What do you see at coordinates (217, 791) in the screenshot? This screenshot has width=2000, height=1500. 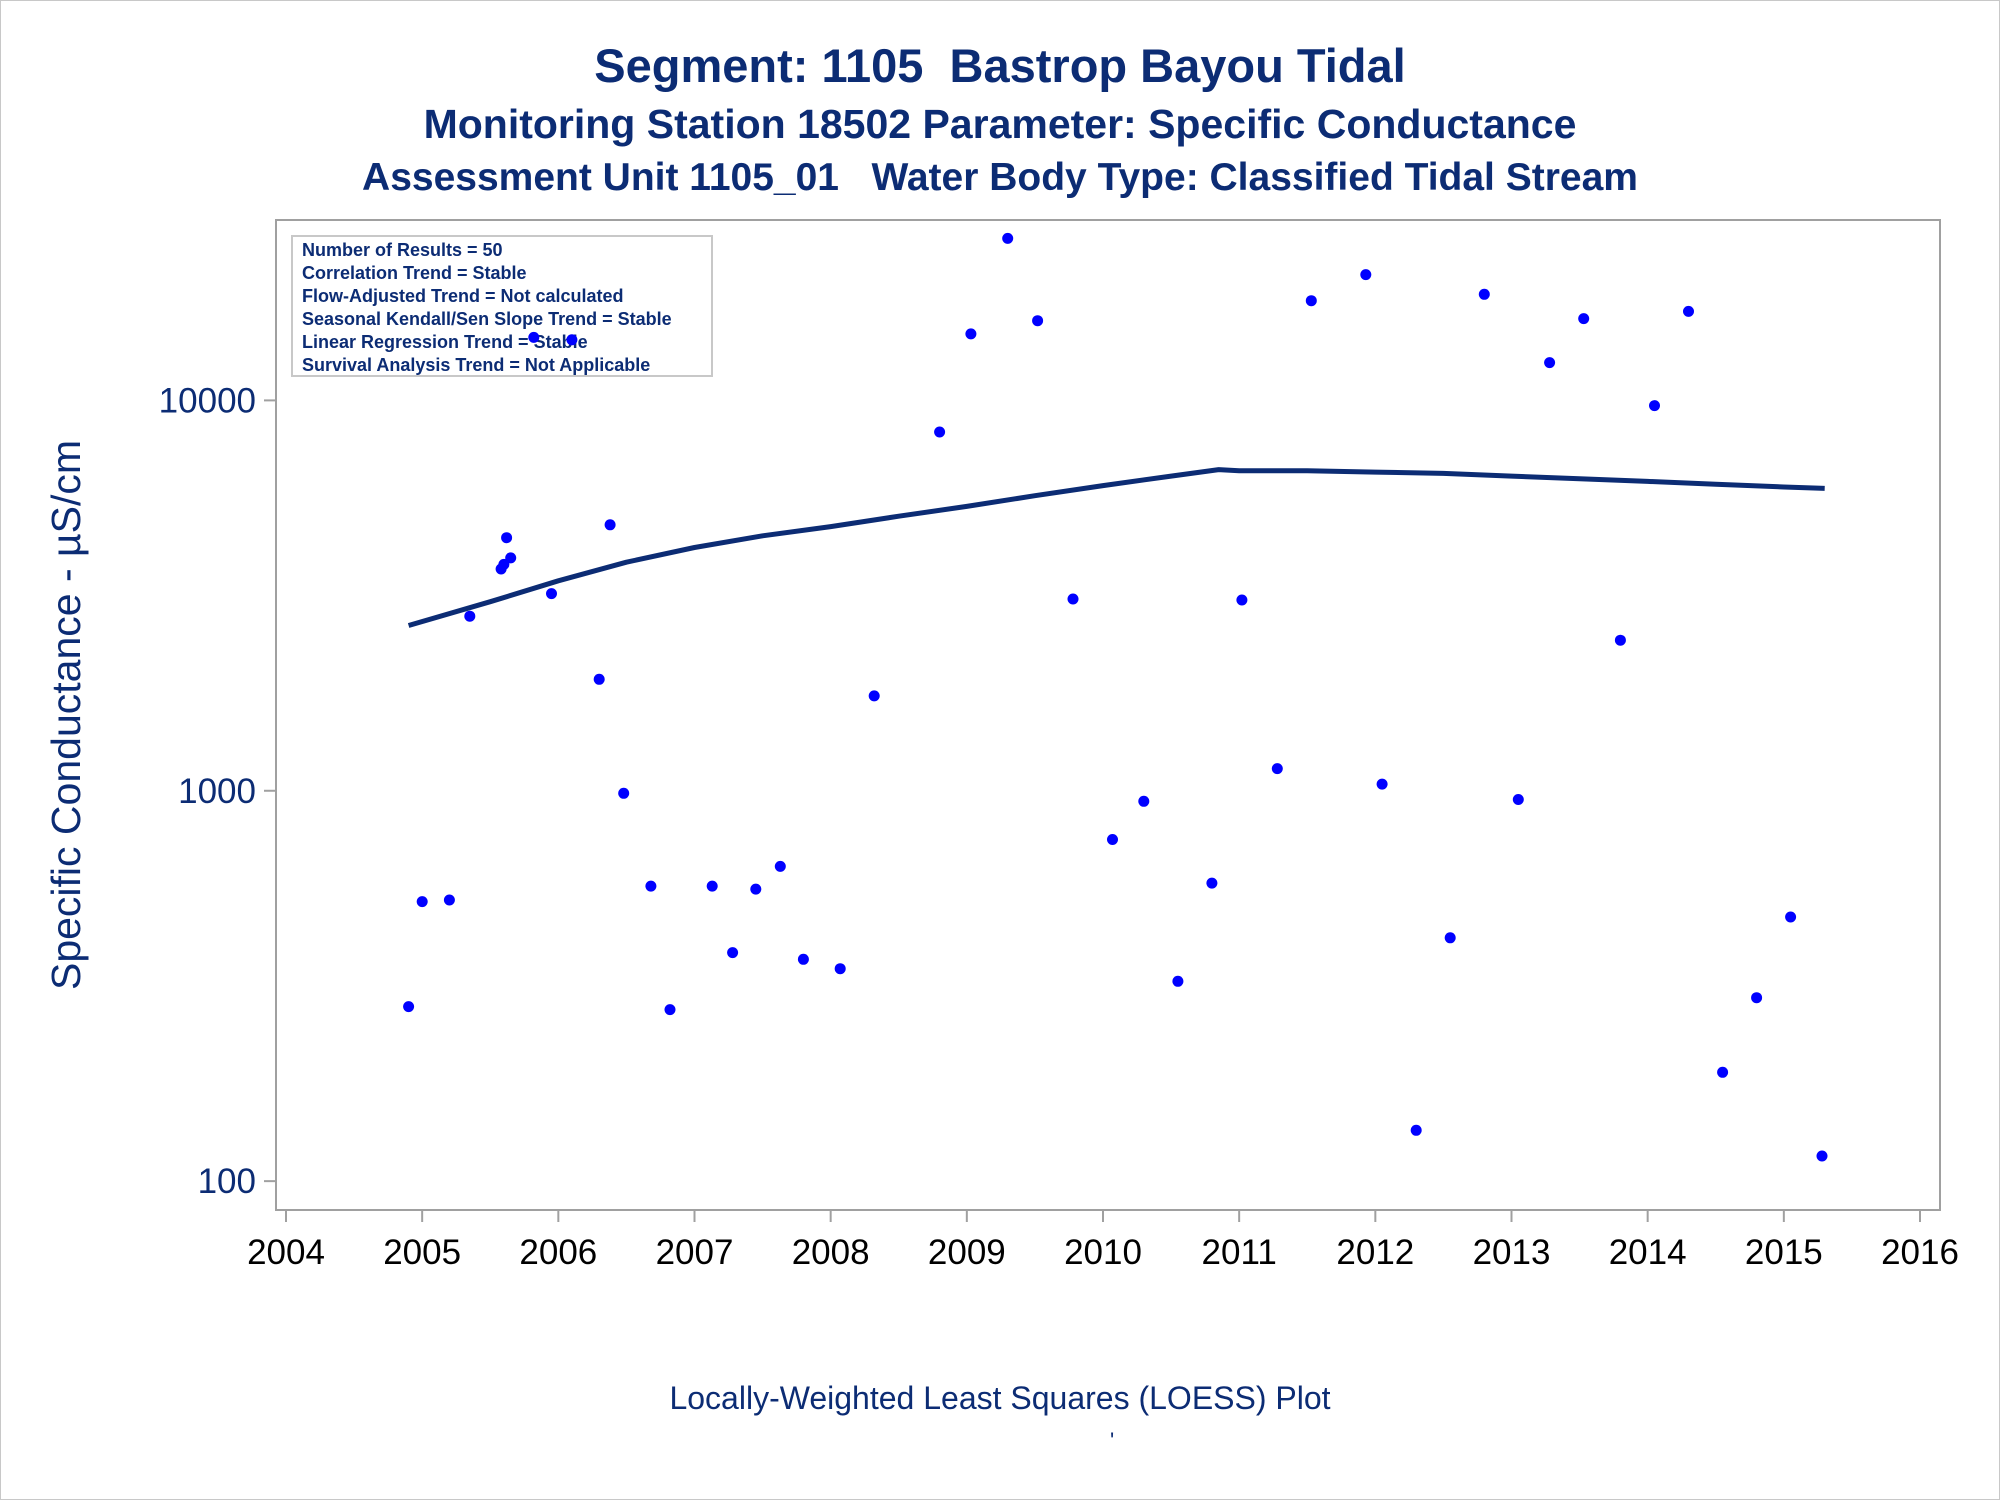 I see `y-tick-label-1000: 1000` at bounding box center [217, 791].